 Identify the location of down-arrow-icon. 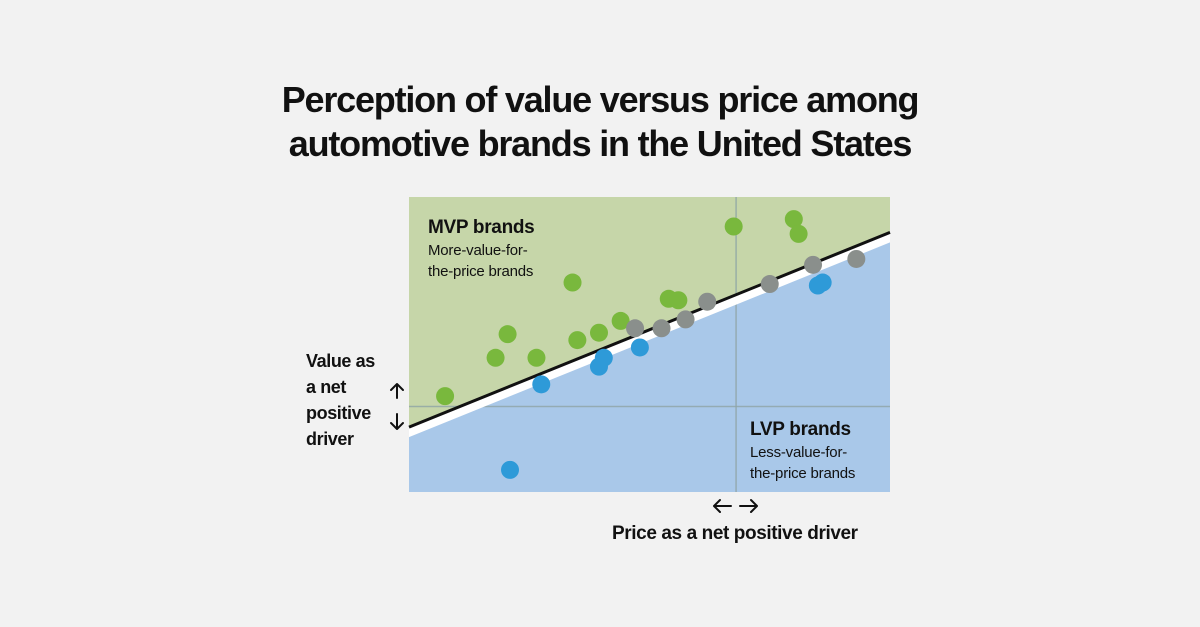
(397, 421).